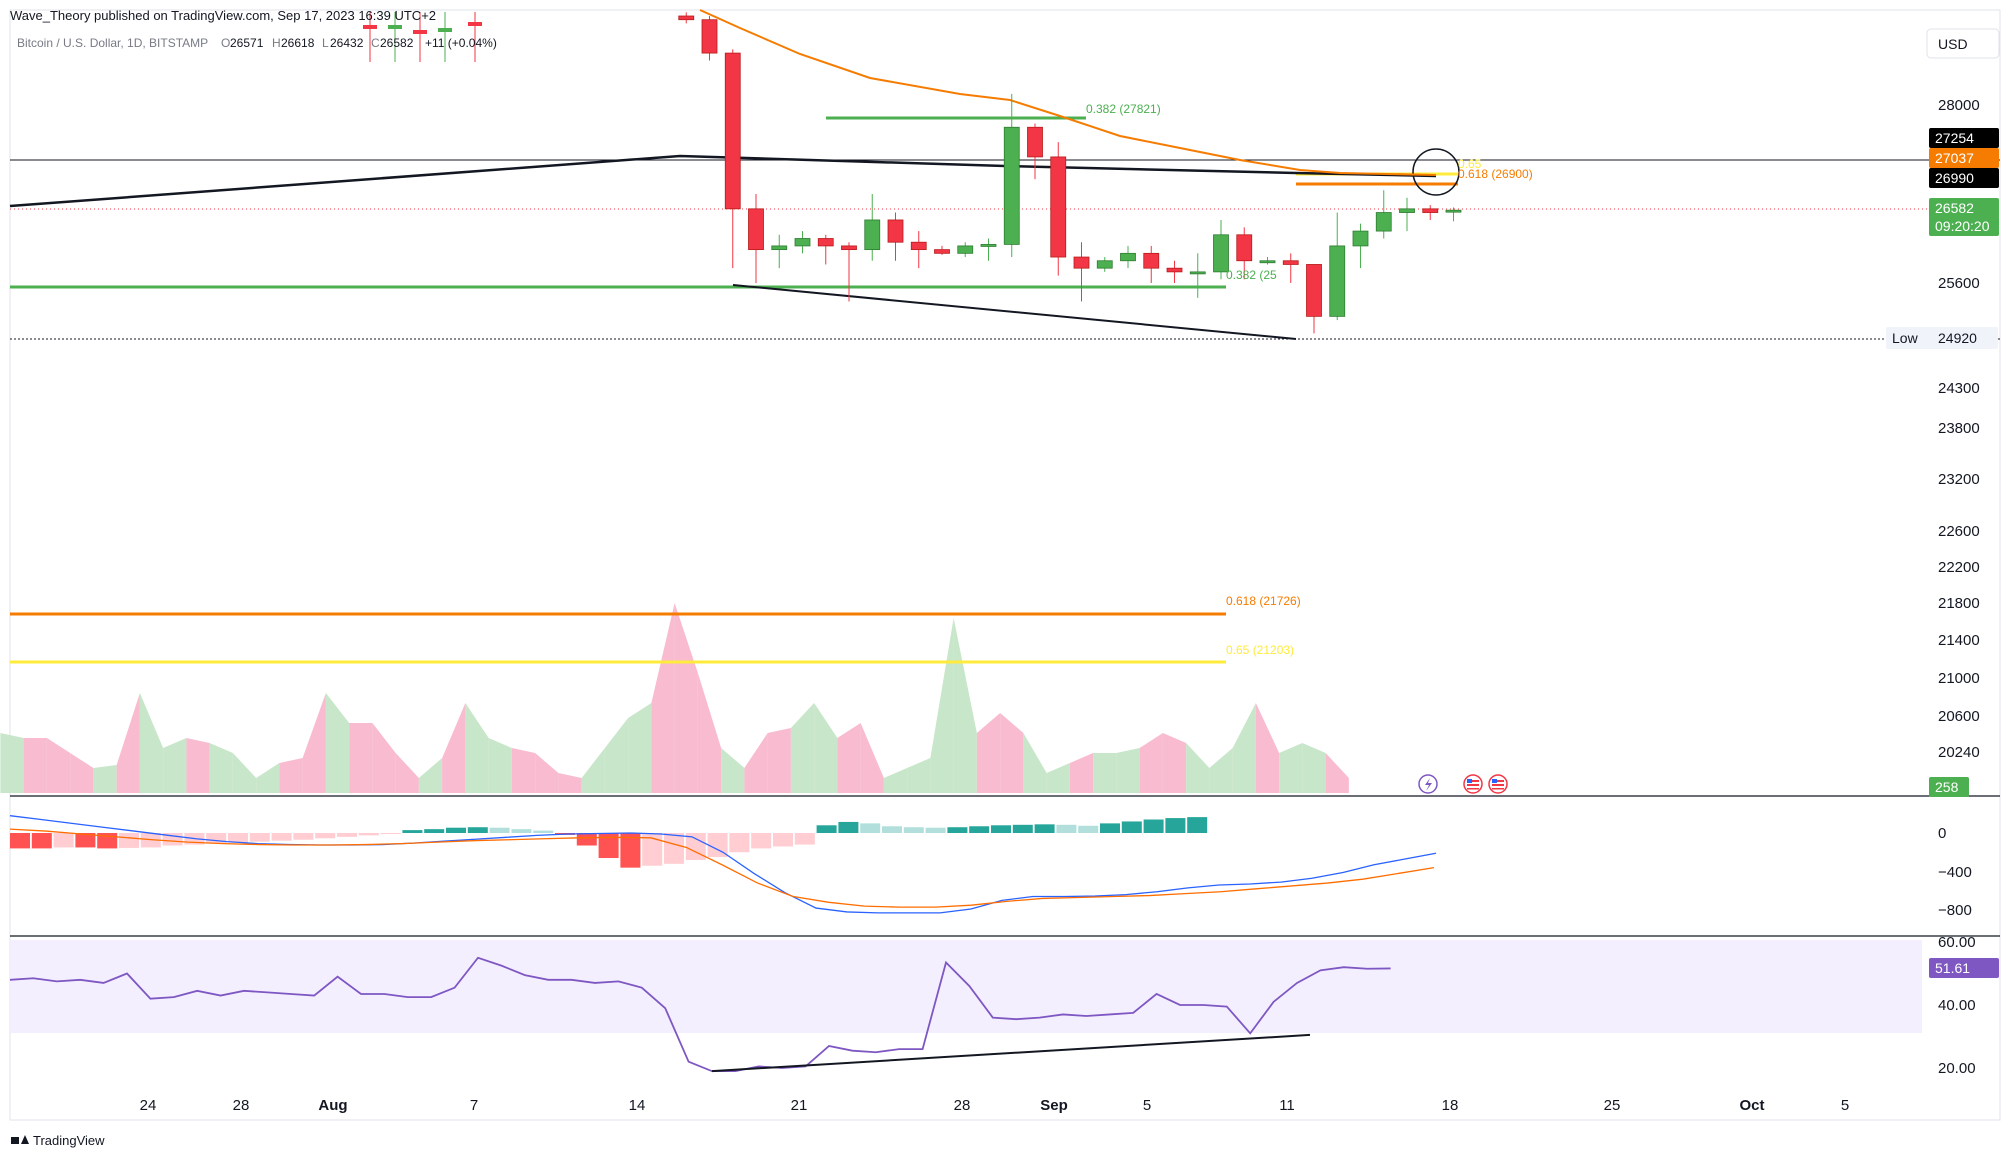 This screenshot has width=2011, height=1156. I want to click on ohlc-l-value: 26432, so click(347, 43).